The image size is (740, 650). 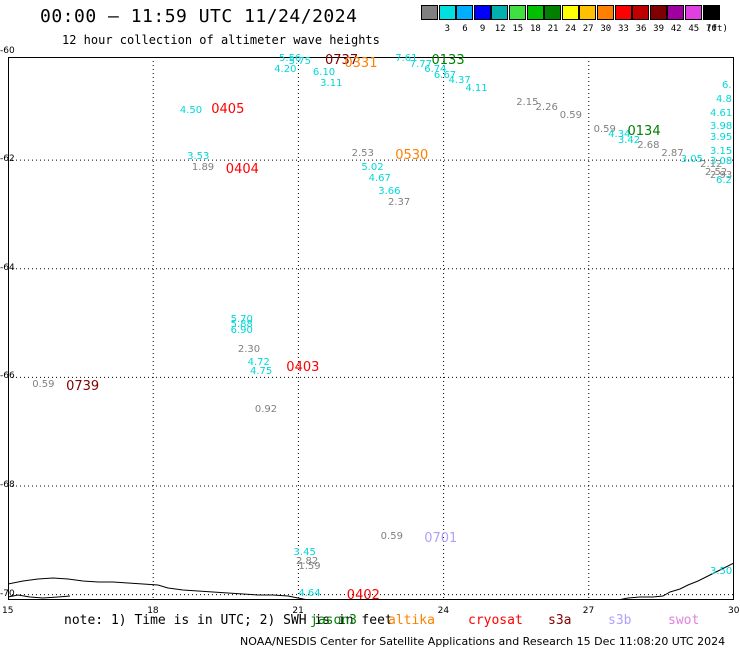 I want to click on mission-label: jason3, so click(x=333, y=620).